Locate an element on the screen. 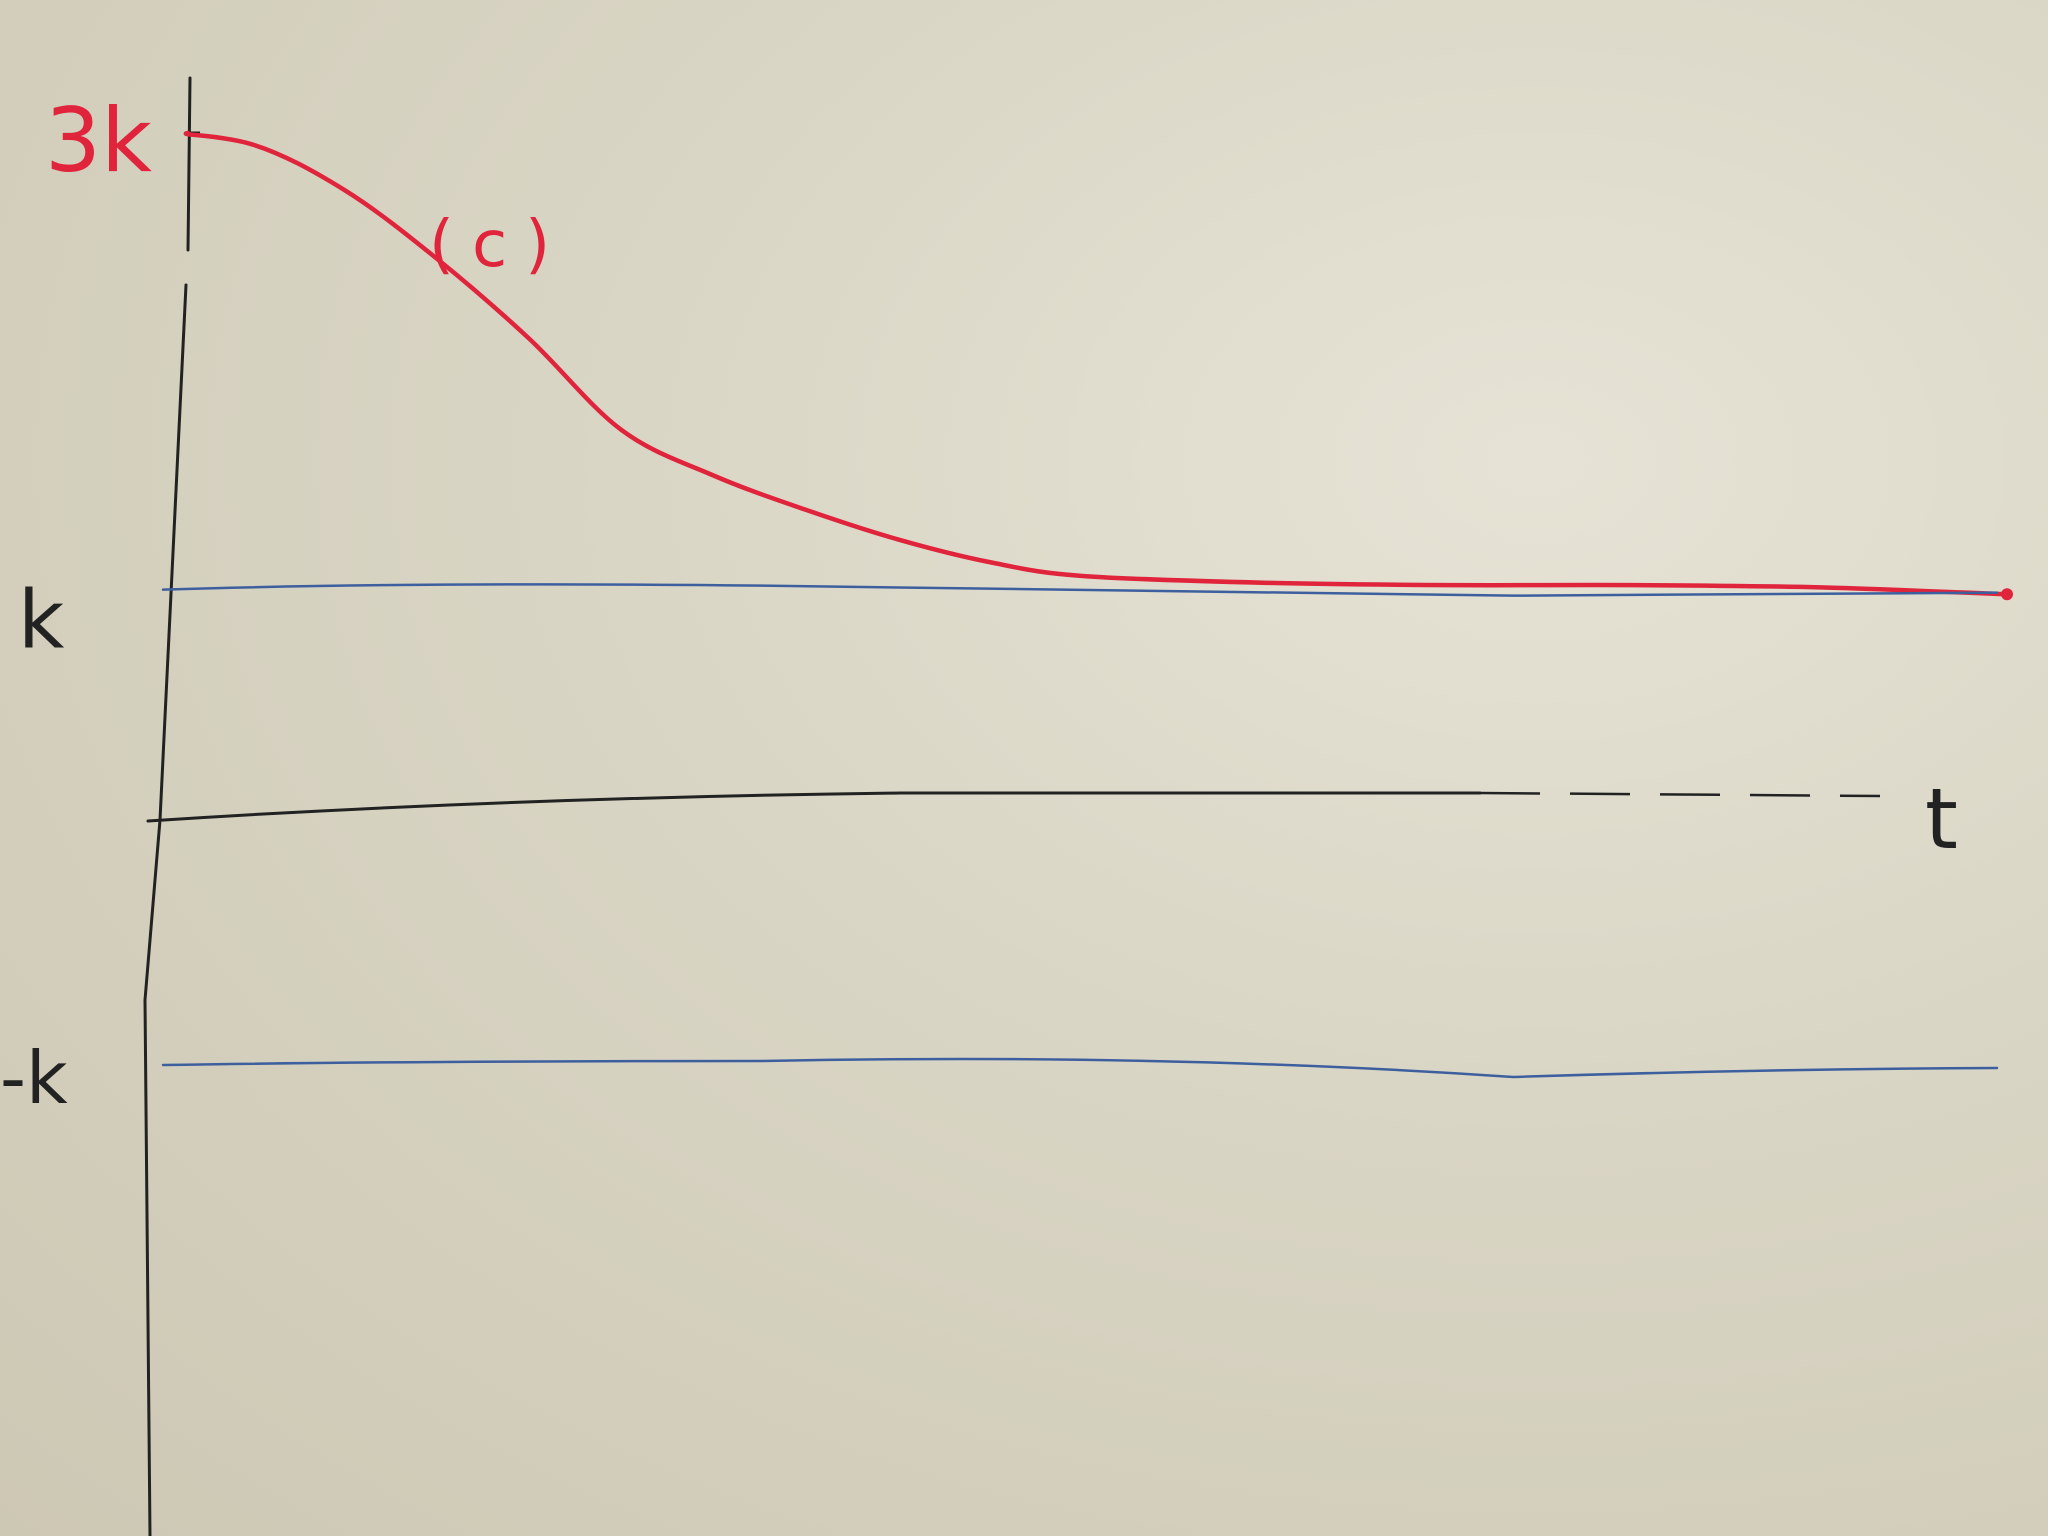  x-axis is located at coordinates (814, 807).